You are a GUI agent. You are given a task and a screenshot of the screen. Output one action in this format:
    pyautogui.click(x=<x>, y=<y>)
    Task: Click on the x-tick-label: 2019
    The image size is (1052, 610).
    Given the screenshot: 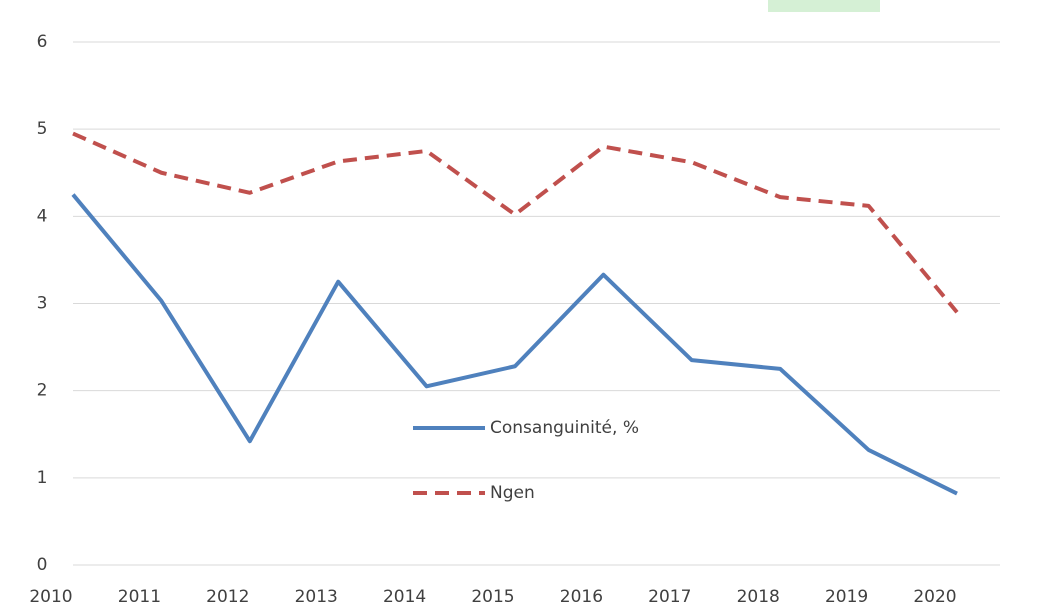 What is the action you would take?
    pyautogui.click(x=846, y=597)
    